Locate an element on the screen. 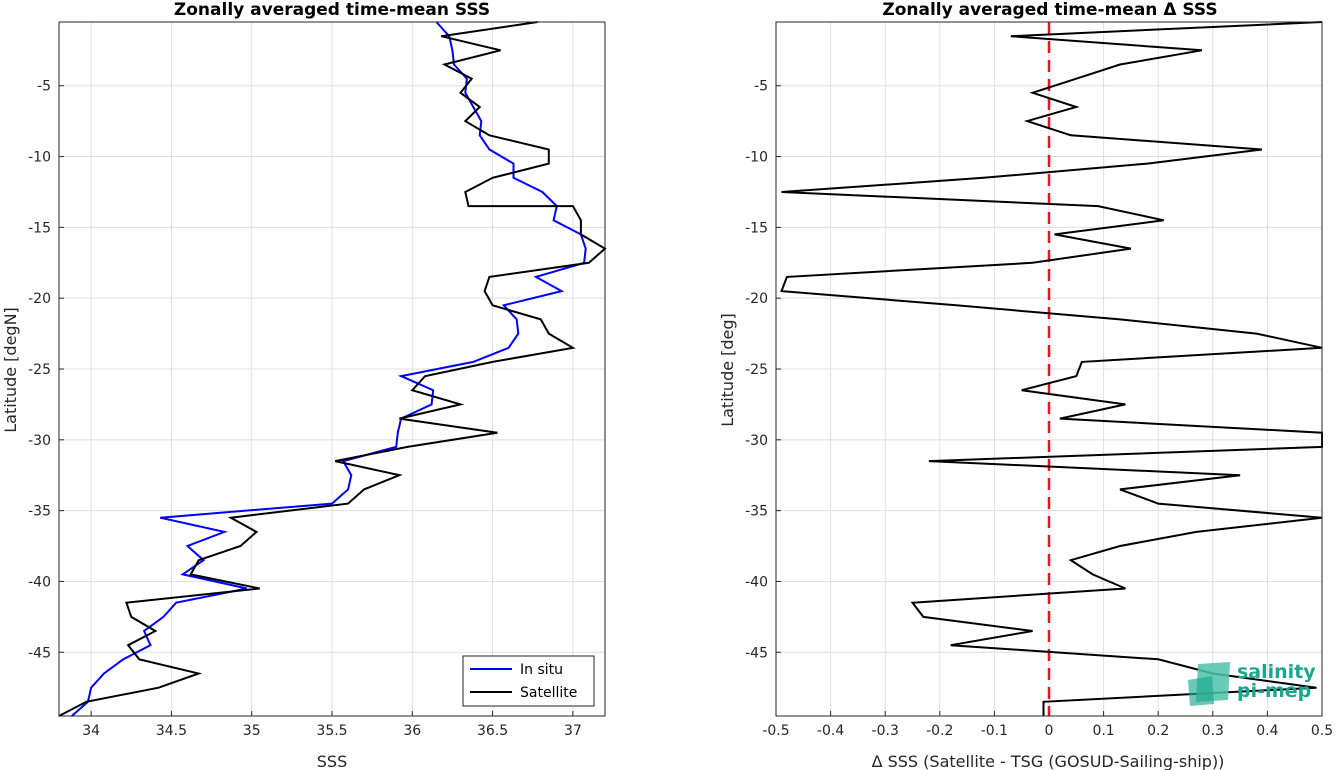 This screenshot has width=1336, height=770. legend-box is located at coordinates (528, 681).